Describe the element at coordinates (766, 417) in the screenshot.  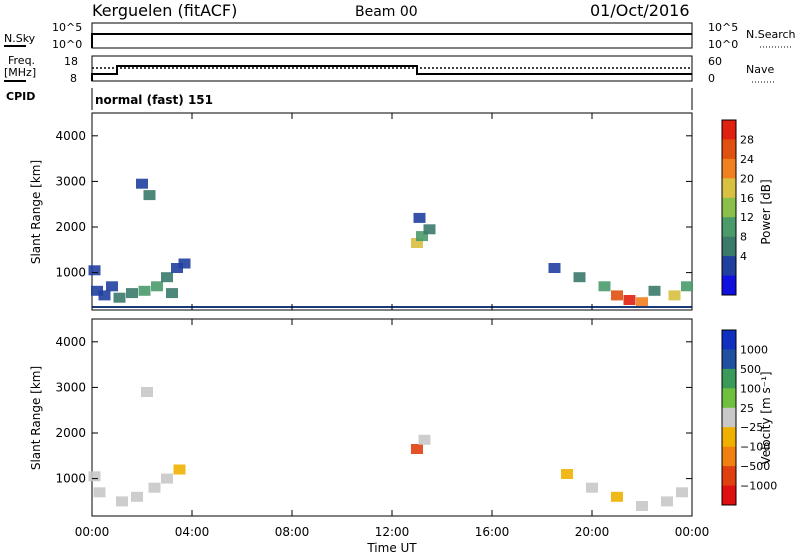
I see `velocity-colorbar-label: Velocity [m s⁻¹]` at that location.